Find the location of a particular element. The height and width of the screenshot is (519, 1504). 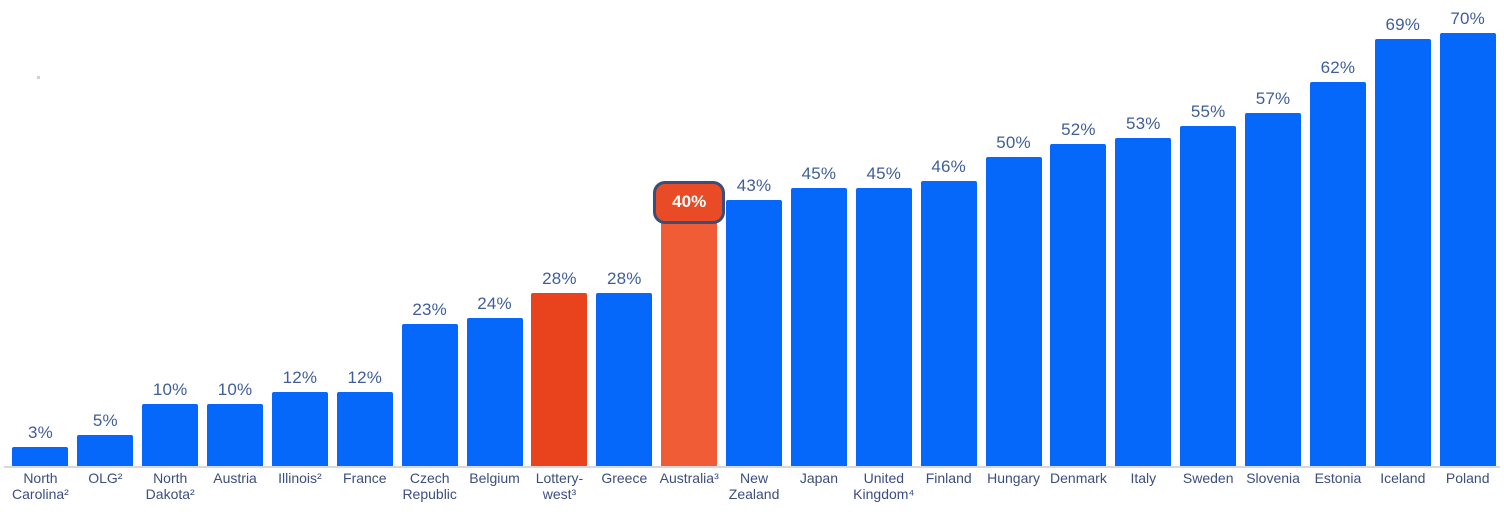

bar-lottery-west is located at coordinates (559, 379).